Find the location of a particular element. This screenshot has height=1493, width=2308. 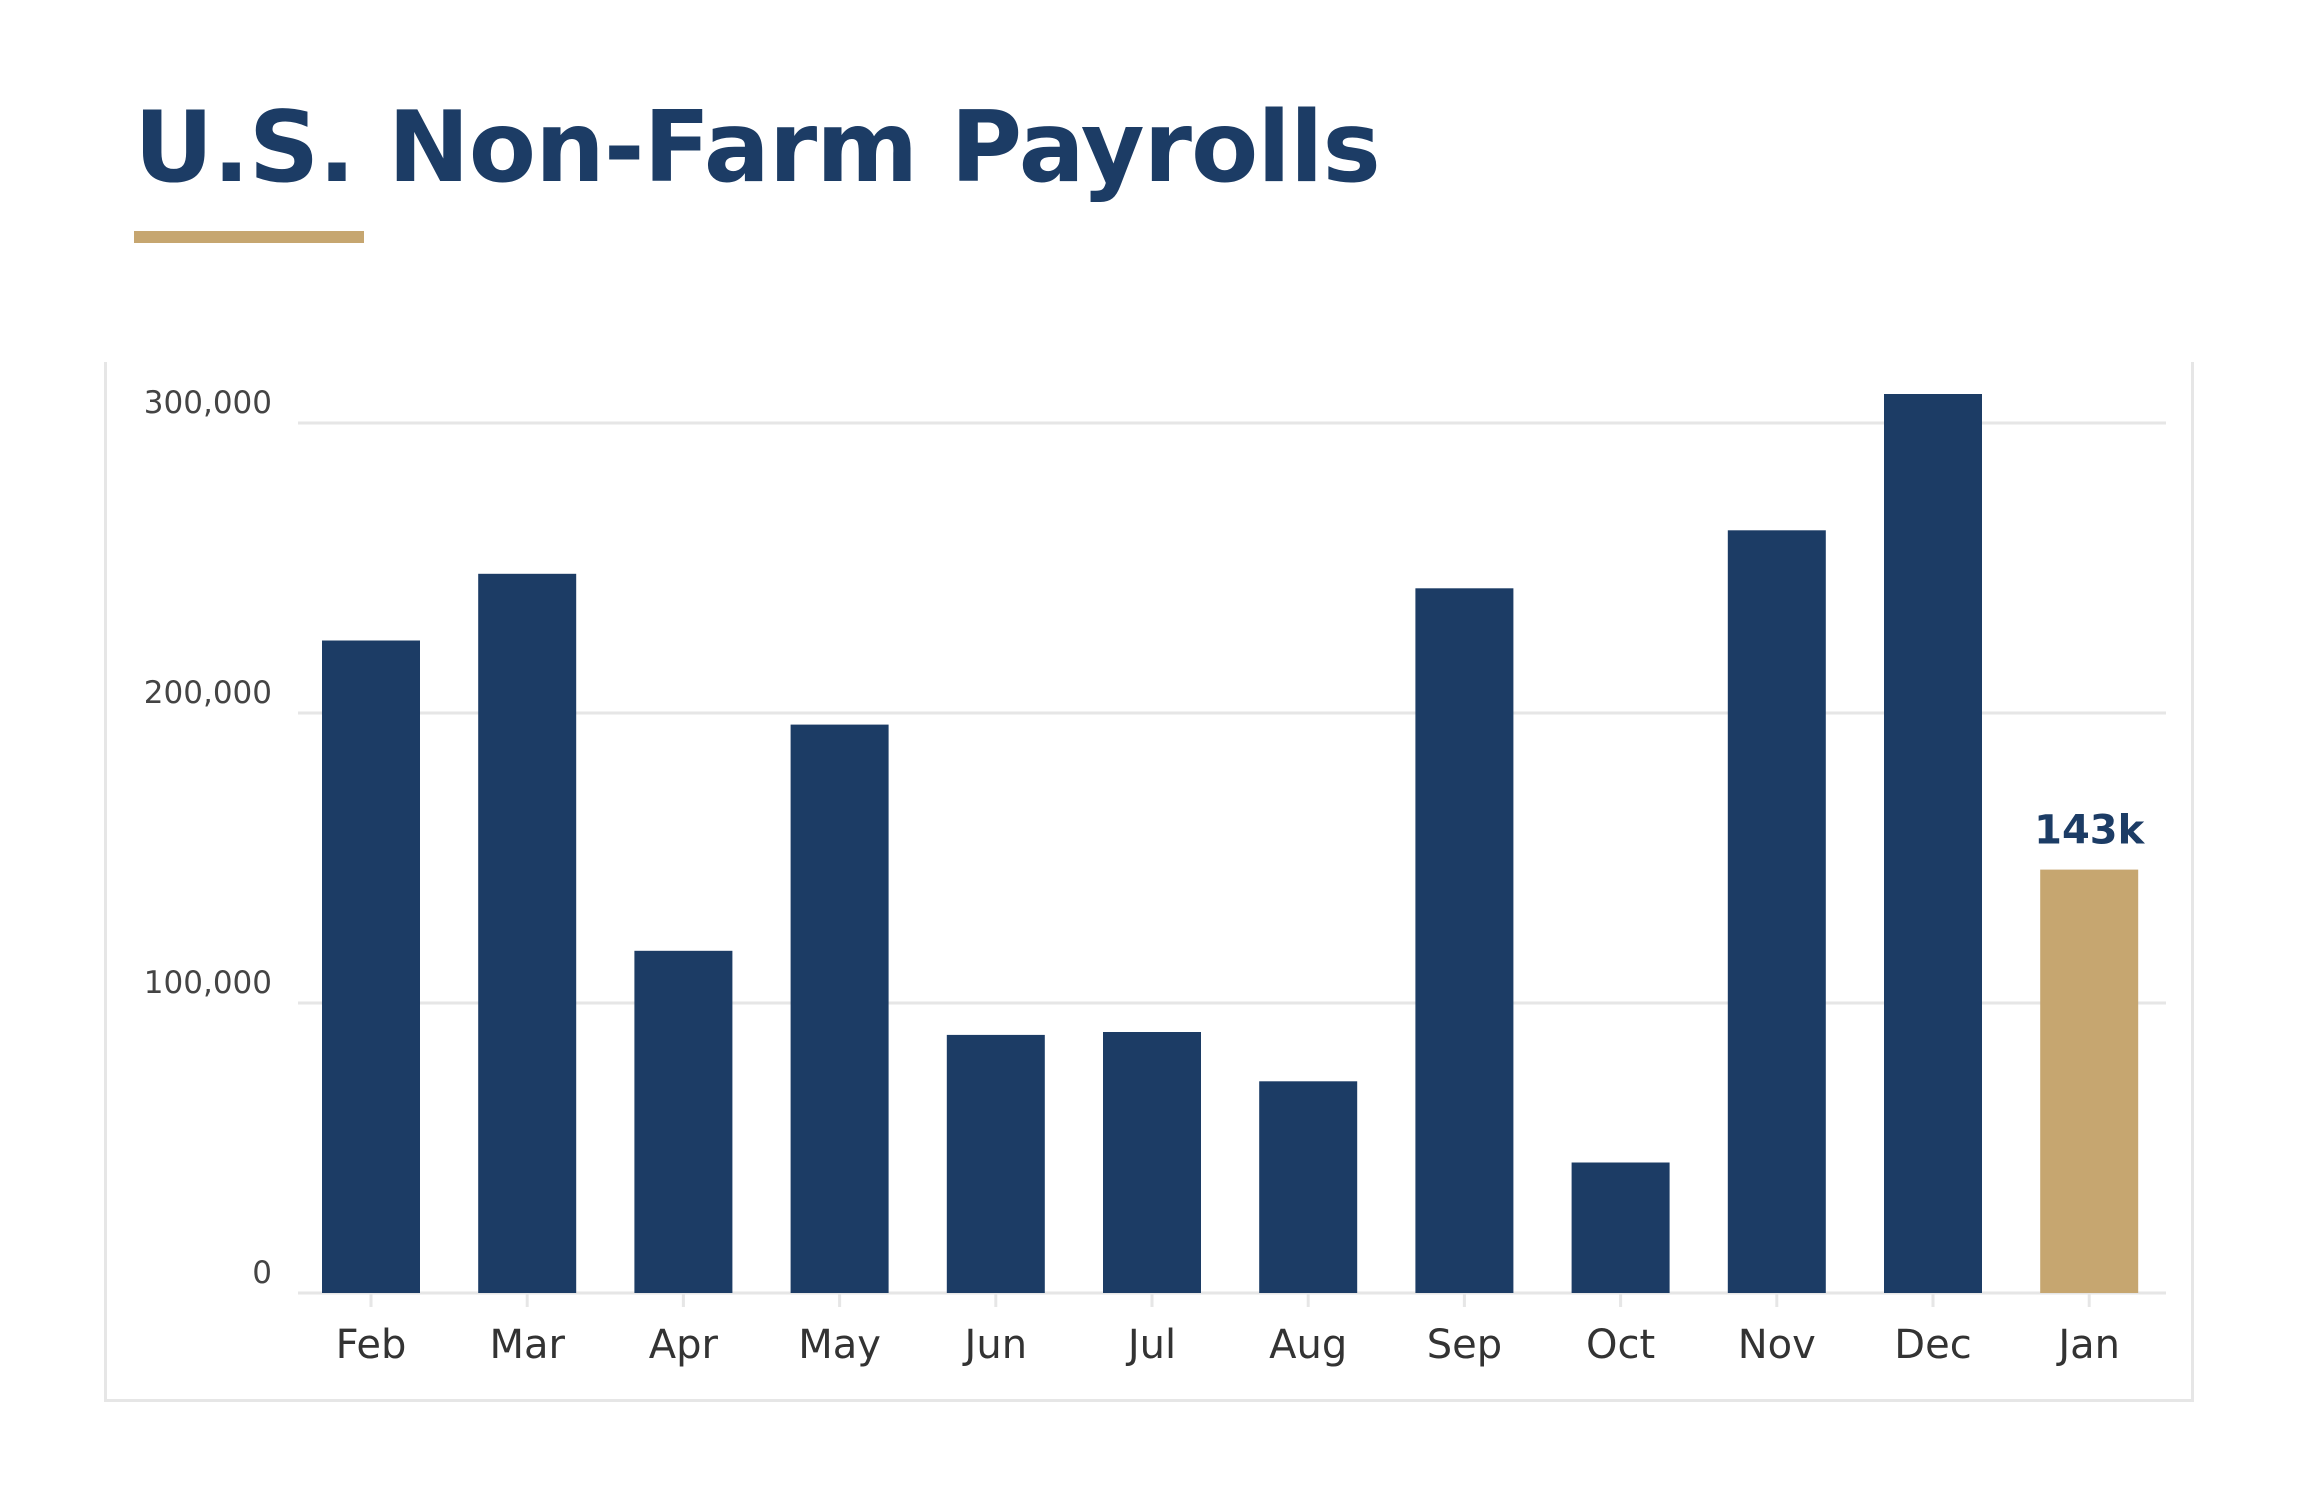

x-tick-label: Jun is located at coordinates (995, 1345).